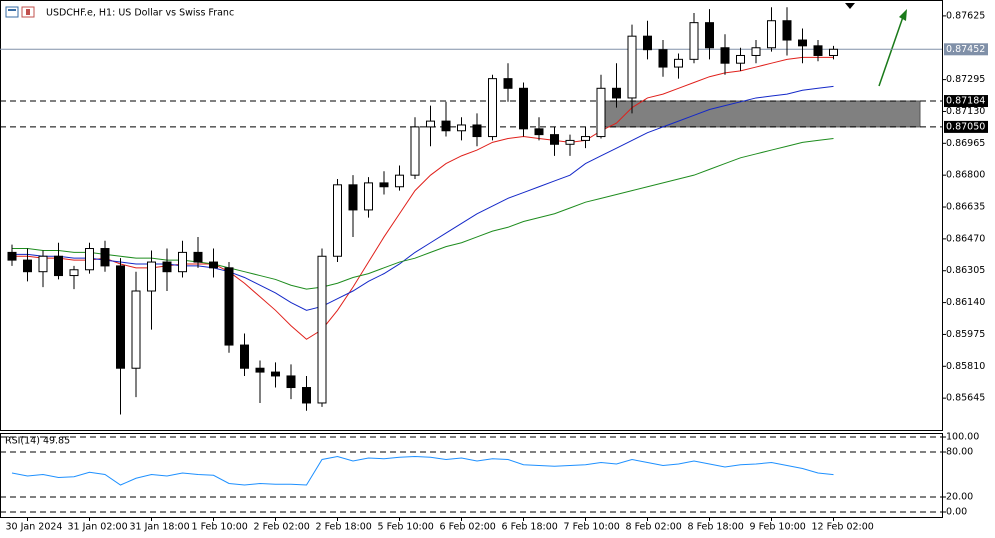  What do you see at coordinates (220, 527) in the screenshot?
I see `x-tick-label: 1 Feb 10:00` at bounding box center [220, 527].